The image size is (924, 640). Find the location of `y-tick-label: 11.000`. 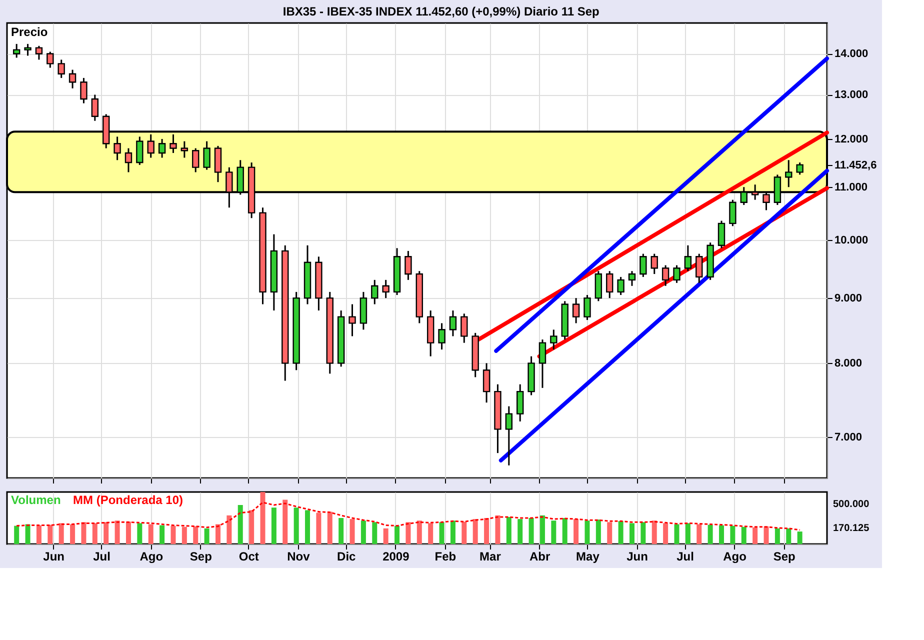

y-tick-label: 11.000 is located at coordinates (851, 188).